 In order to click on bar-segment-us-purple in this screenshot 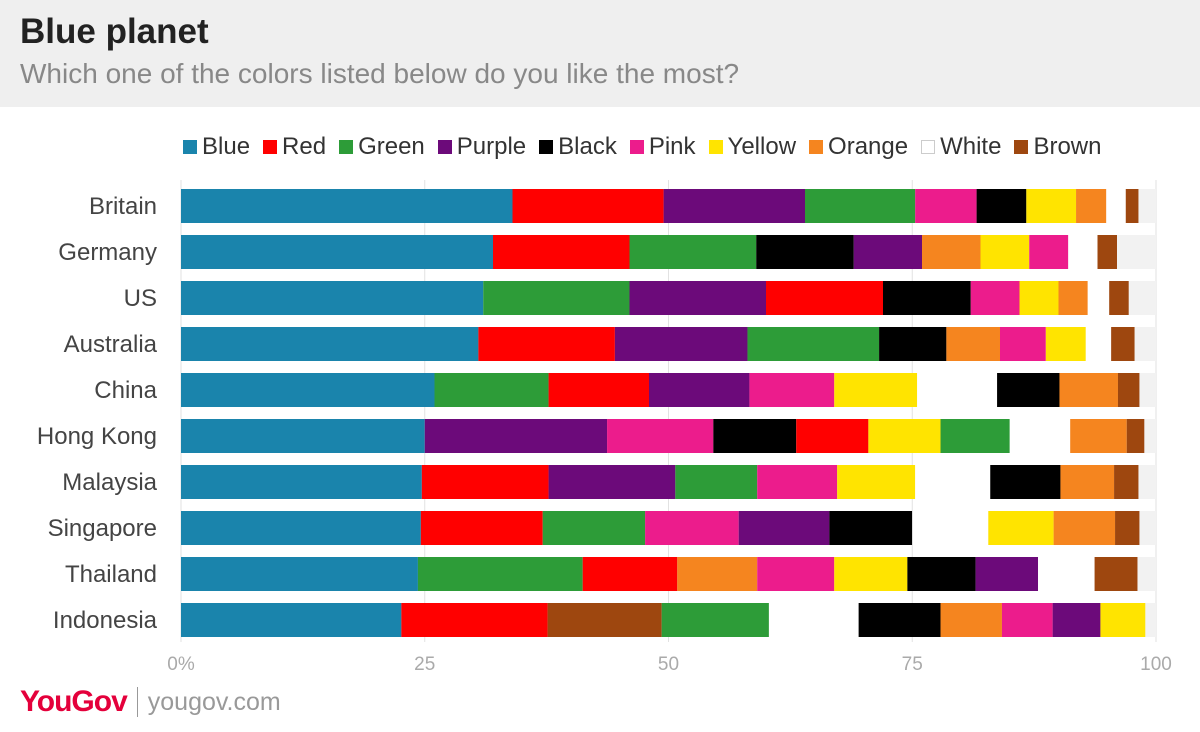, I will do `click(697, 298)`.